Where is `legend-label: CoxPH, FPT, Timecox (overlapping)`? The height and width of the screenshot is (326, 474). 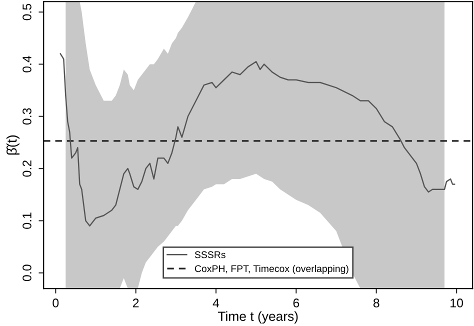 legend-label: CoxPH, FPT, Timecox (overlapping) is located at coordinates (271, 269).